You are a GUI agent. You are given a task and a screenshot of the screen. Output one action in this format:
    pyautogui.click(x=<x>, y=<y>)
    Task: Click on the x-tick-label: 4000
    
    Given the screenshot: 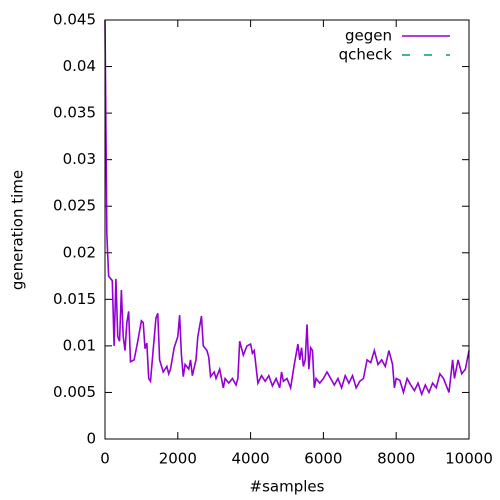 What is the action you would take?
    pyautogui.click(x=251, y=459)
    